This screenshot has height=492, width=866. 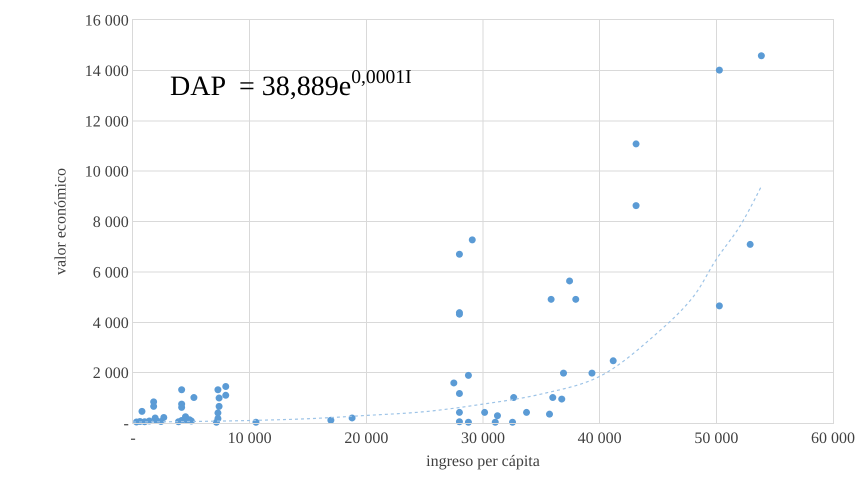 I want to click on y-tick-label: 6 000, so click(x=110, y=273).